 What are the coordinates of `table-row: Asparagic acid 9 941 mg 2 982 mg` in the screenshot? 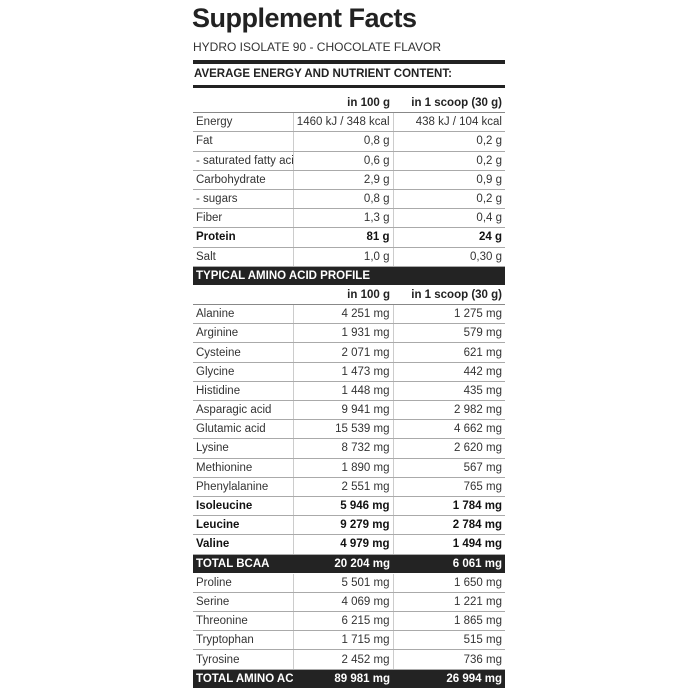 It's located at (349, 410).